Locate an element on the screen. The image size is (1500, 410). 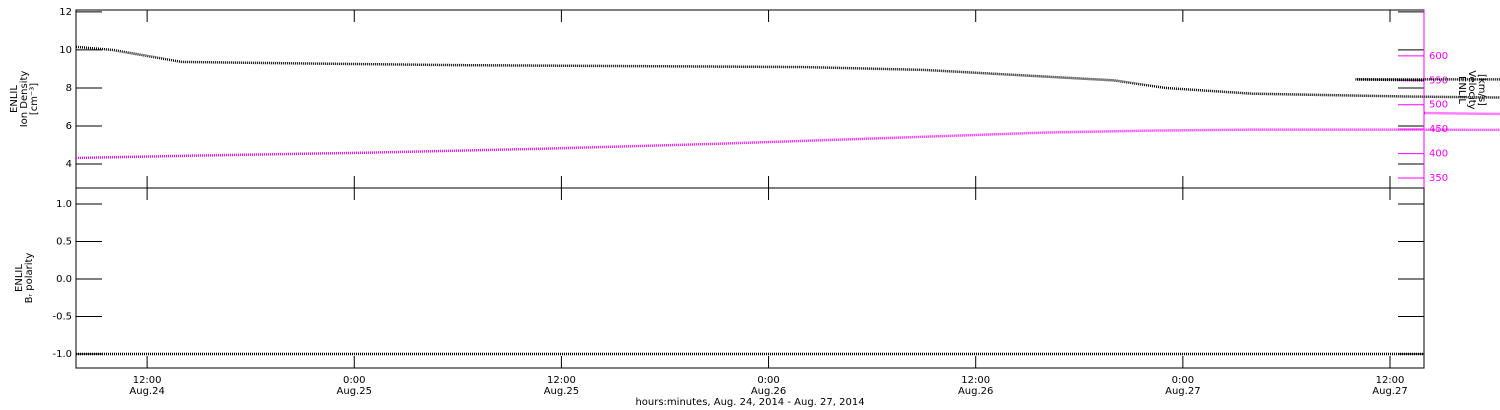
y-tick-label: -1.0 is located at coordinates (62, 354).